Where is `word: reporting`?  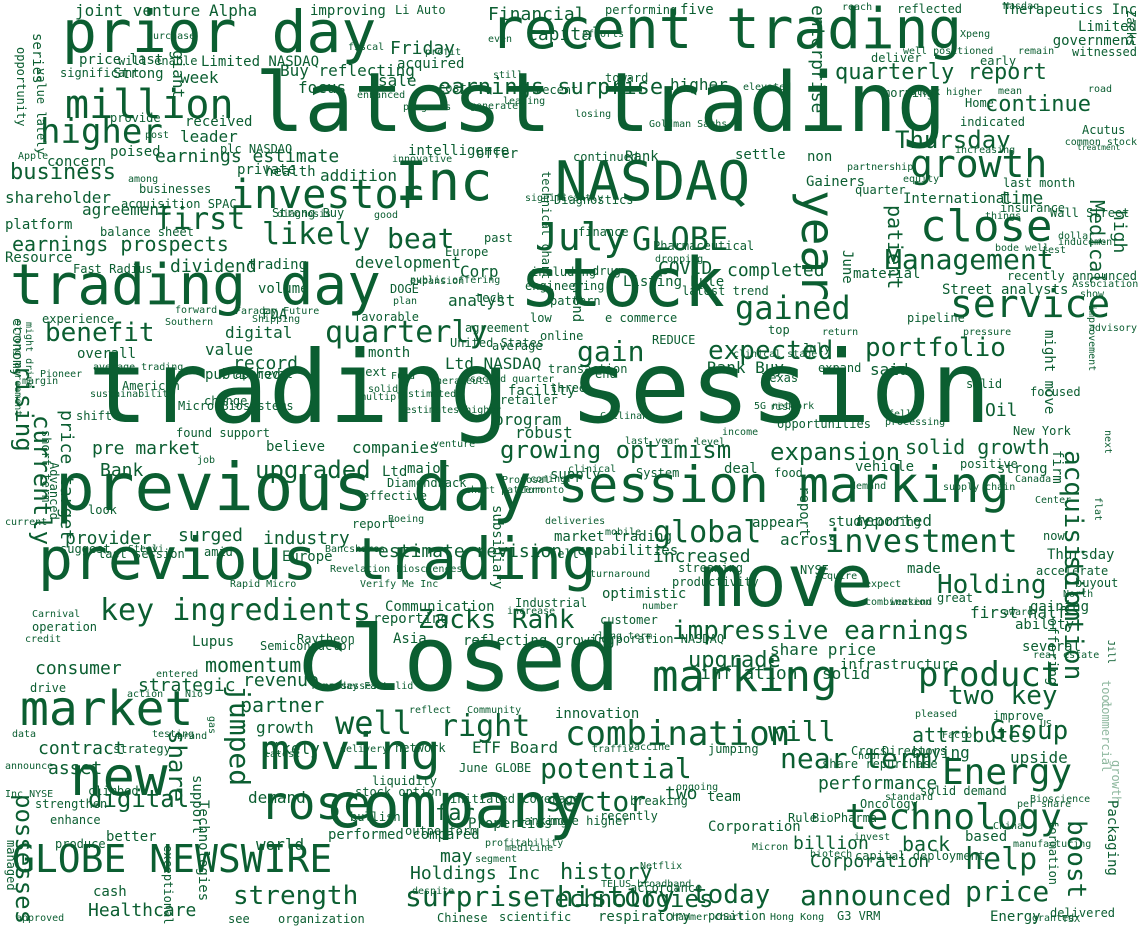 word: reporting is located at coordinates (411, 619).